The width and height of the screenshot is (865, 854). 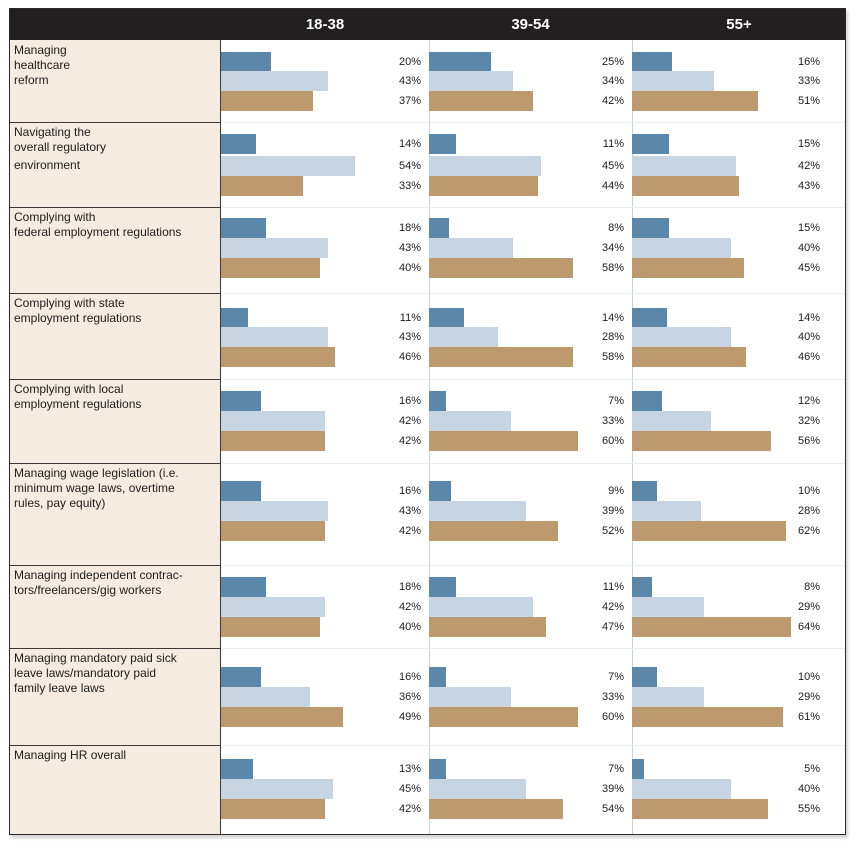 I want to click on row-label-line: Complying with state, so click(x=69, y=303).